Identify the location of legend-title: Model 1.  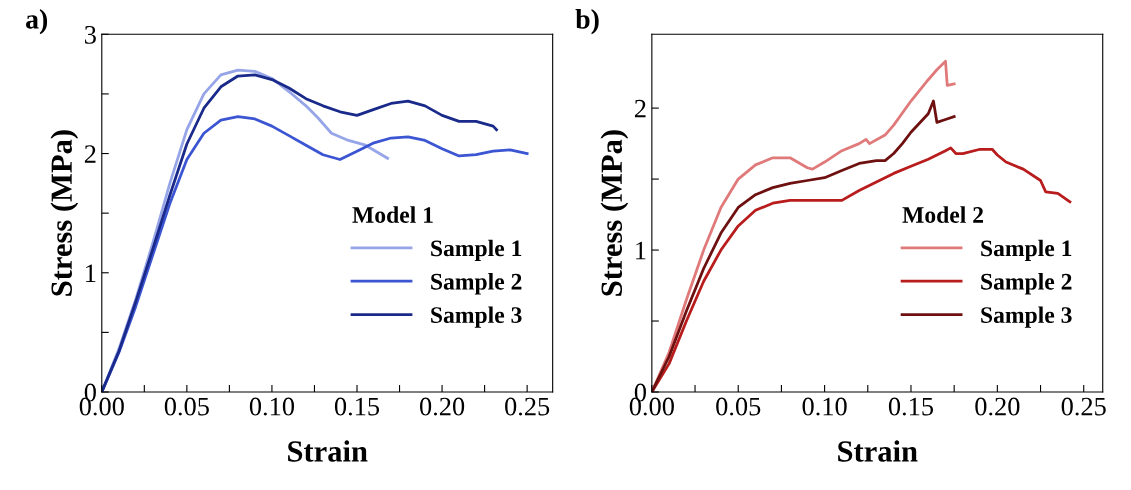
(392, 214).